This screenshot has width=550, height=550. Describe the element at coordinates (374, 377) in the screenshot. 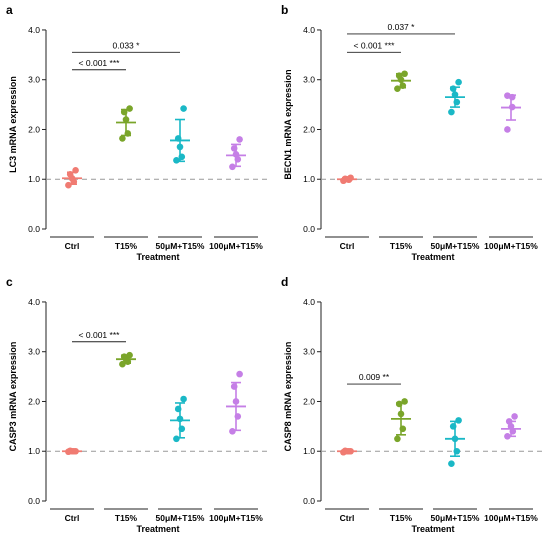

I see `significance-label: 0.009 **` at that location.